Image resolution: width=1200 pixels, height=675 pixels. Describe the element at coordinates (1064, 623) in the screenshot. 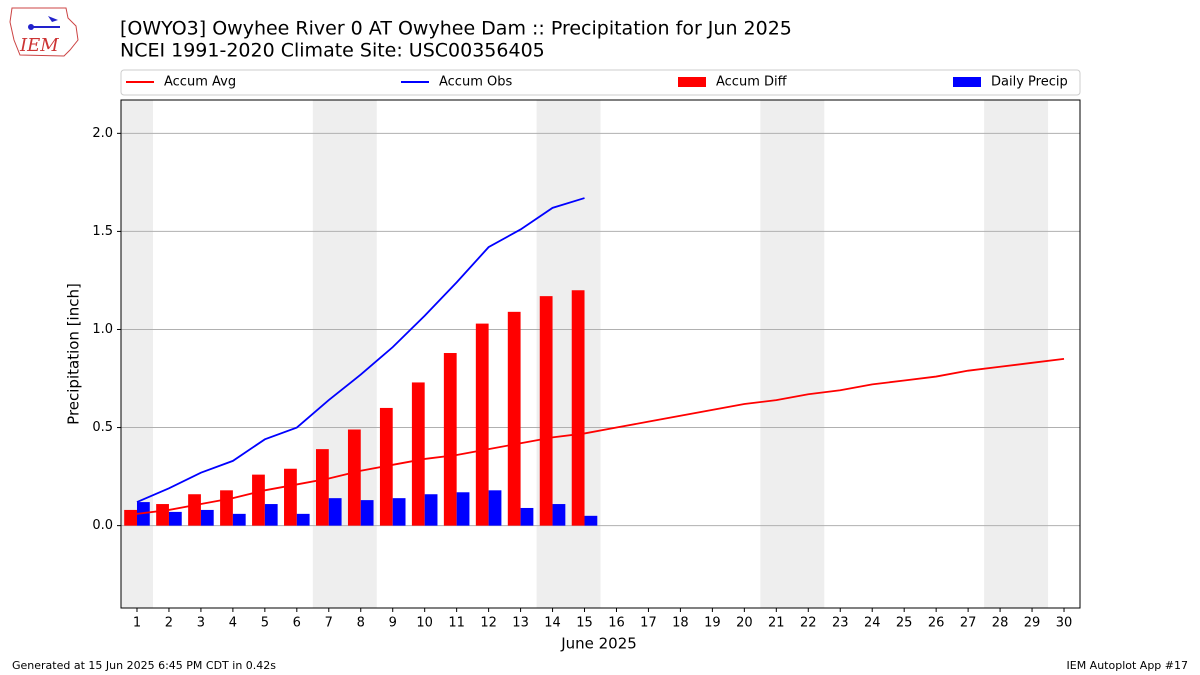

I see `x-tick-label: 30` at that location.